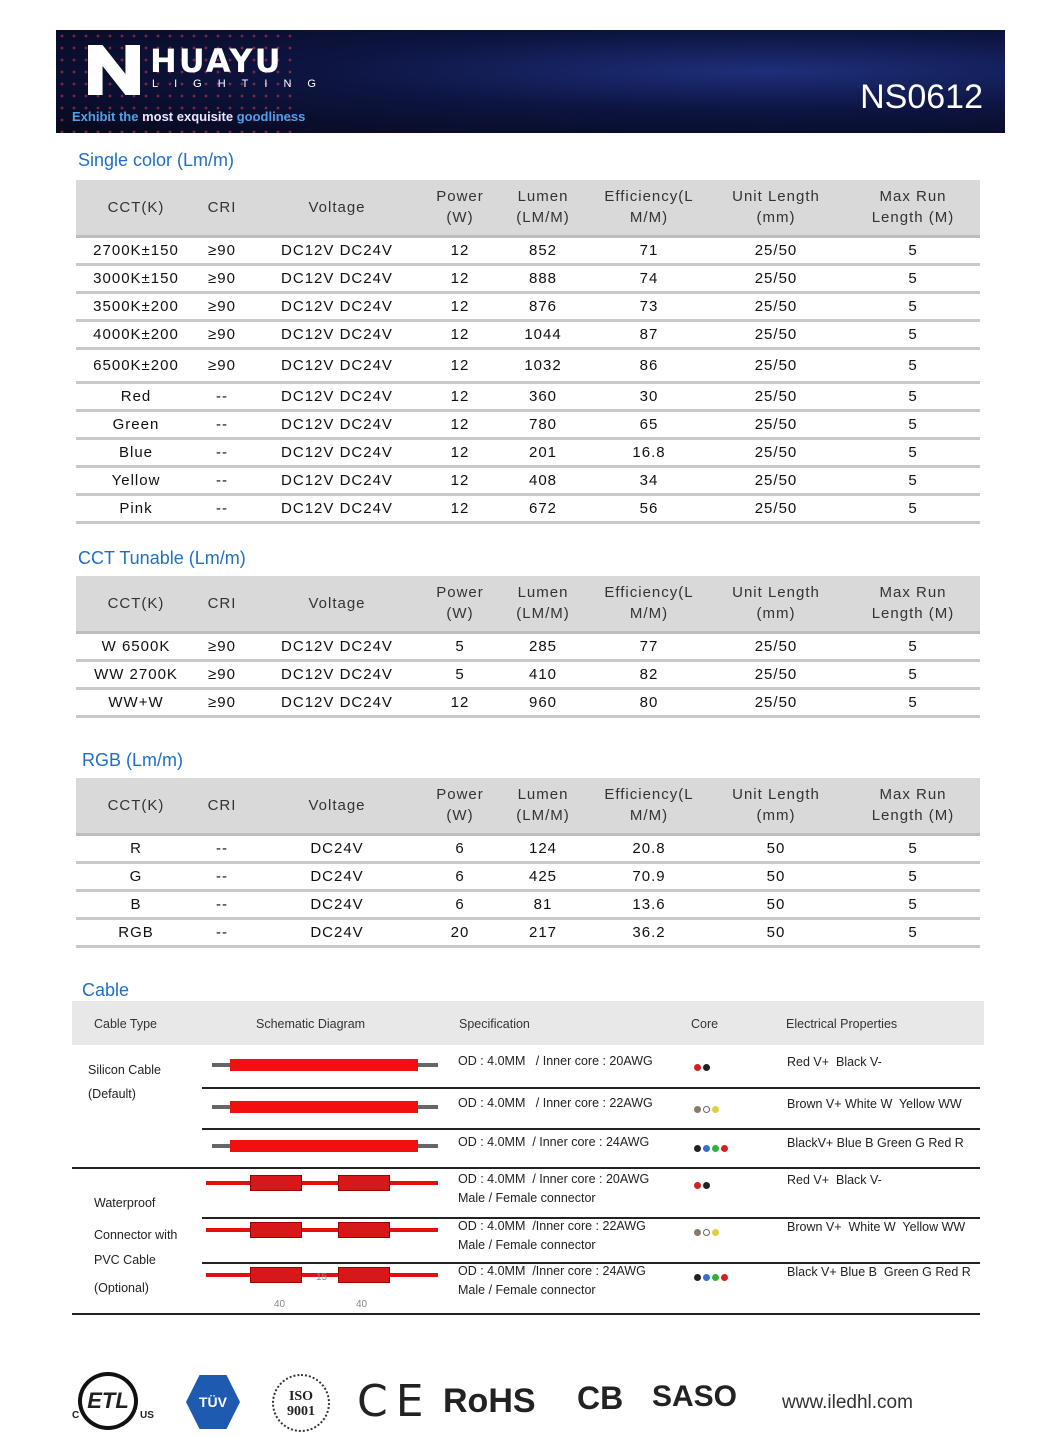  Describe the element at coordinates (555, 1103) in the screenshot. I see `cable-spec: OD : 4.0MM / Inner core : 22AWG` at that location.